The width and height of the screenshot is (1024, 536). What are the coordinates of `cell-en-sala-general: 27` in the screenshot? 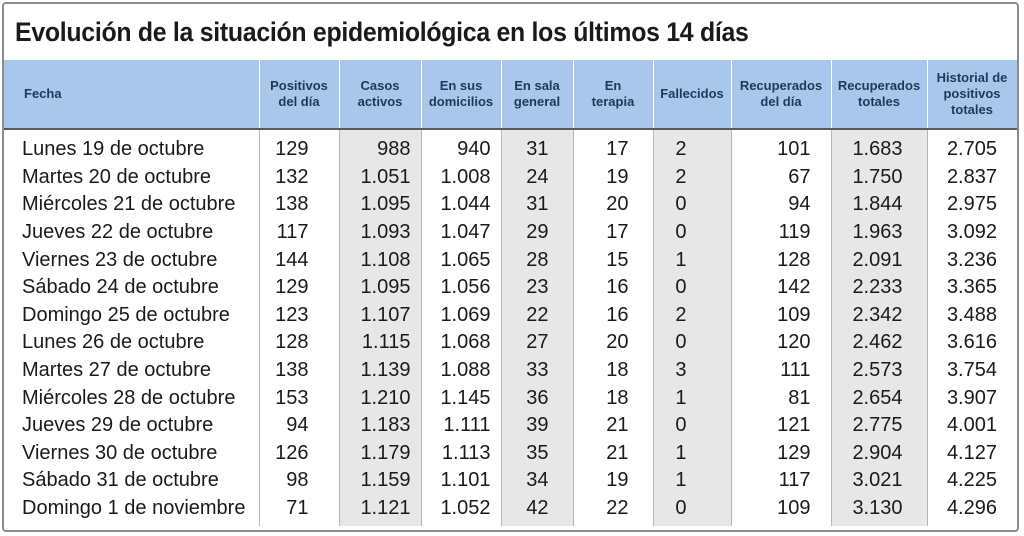 It's located at (537, 343).